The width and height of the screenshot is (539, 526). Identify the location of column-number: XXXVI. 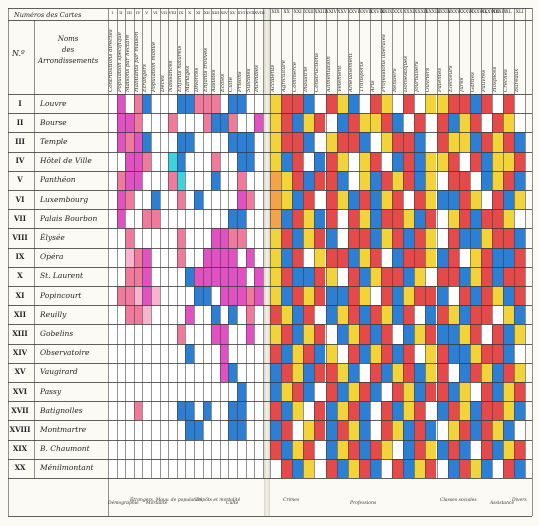
(466, 12).